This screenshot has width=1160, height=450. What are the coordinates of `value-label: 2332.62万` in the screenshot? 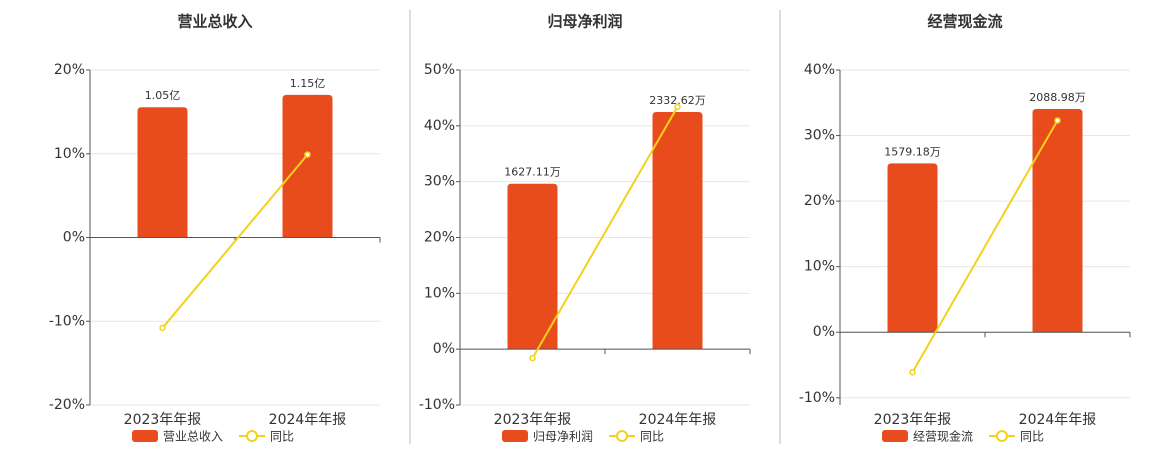 It's located at (677, 100).